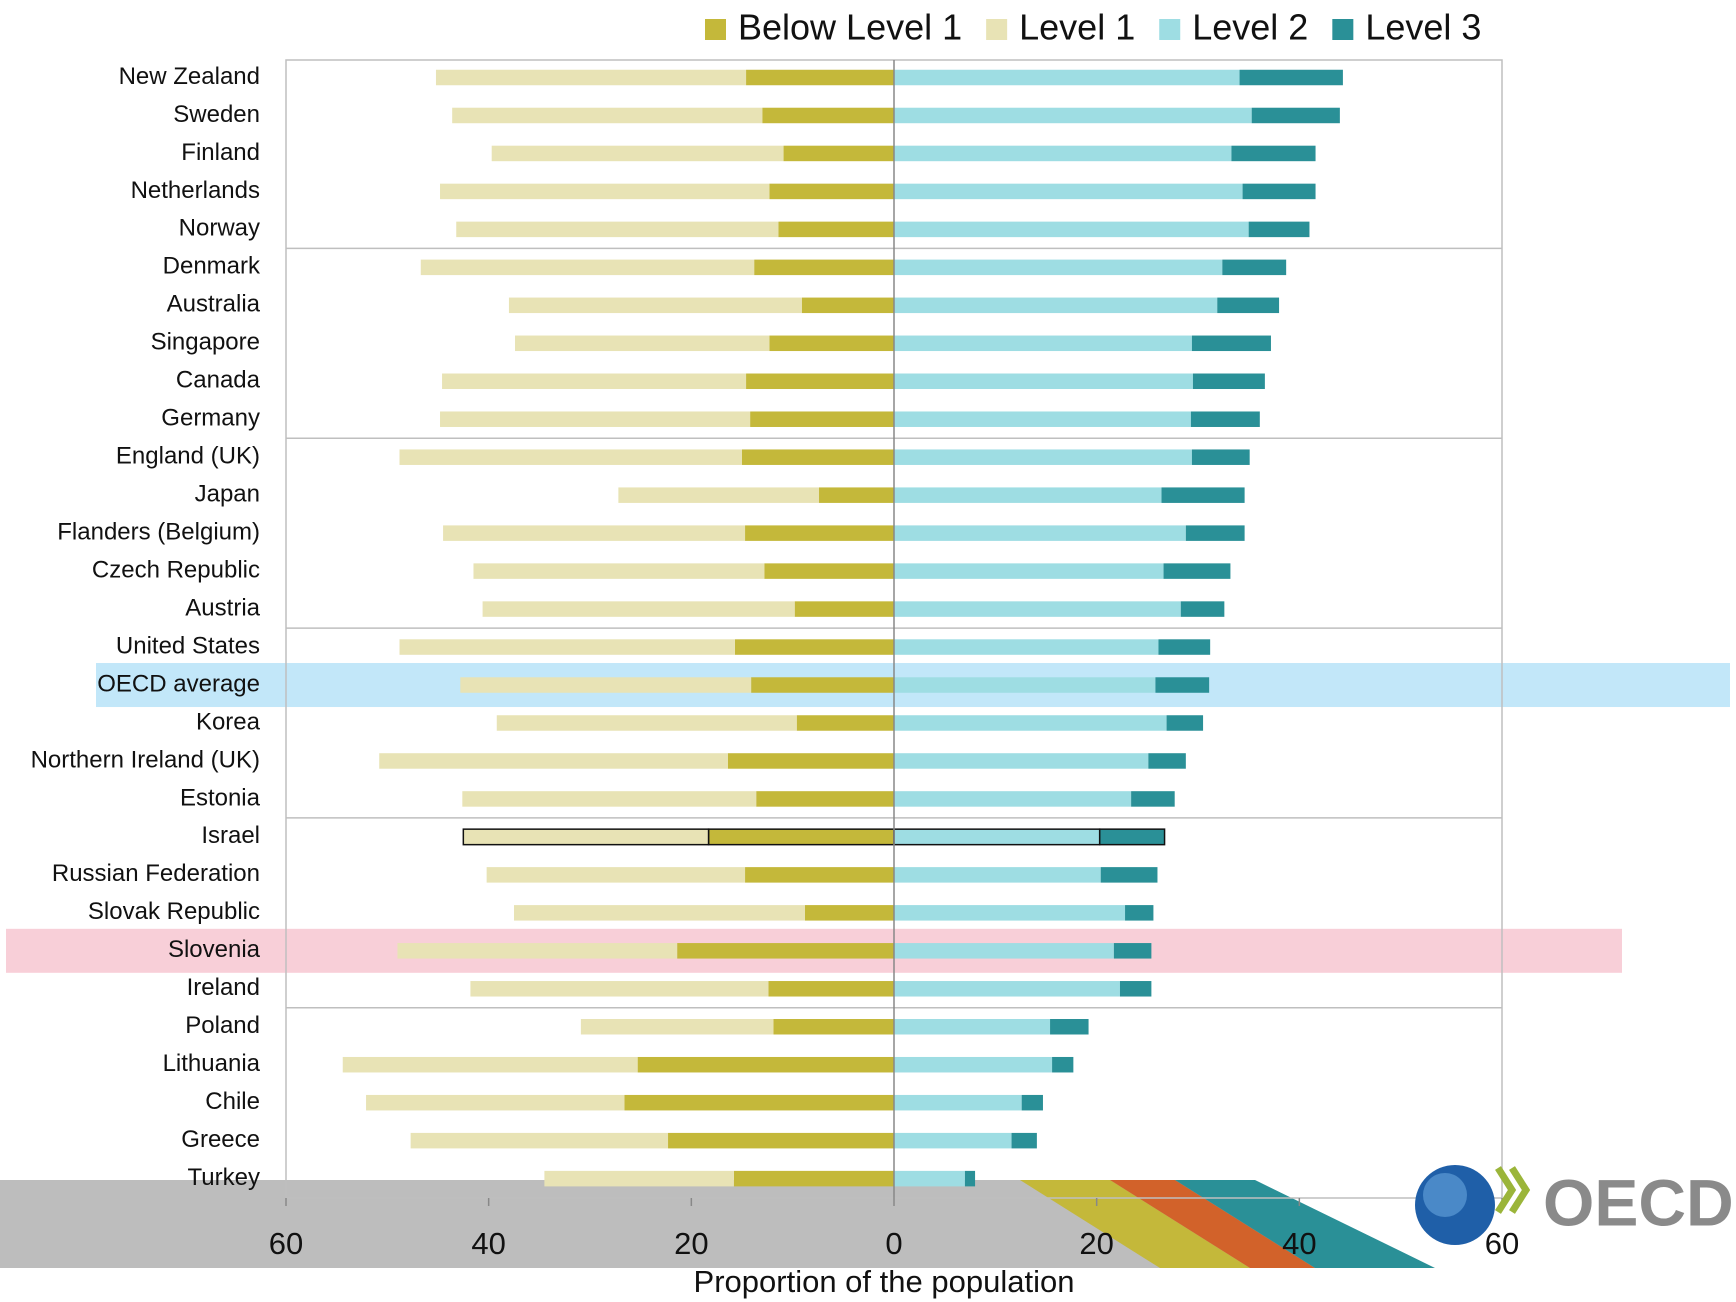  Describe the element at coordinates (1077, 27) in the screenshot. I see `legend-label: Level 1` at that location.